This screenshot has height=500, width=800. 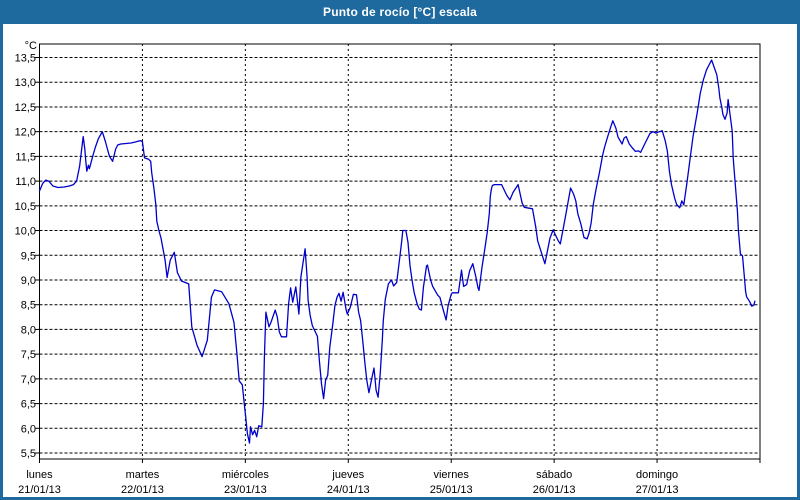 I want to click on titlebar: Punto de rocío [°C] escala, so click(x=400, y=12).